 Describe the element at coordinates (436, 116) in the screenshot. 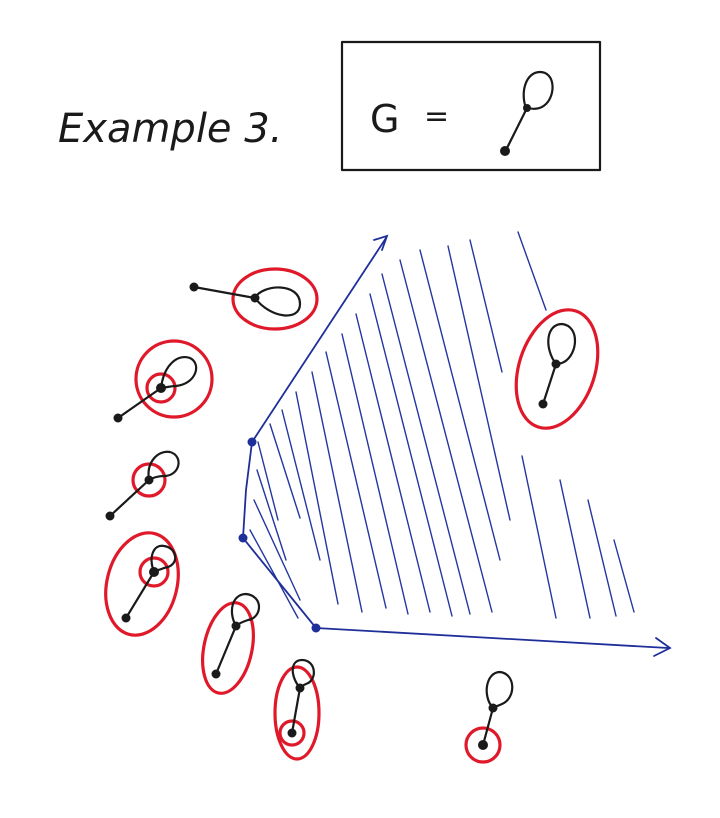

I see `equals-sign: =` at that location.